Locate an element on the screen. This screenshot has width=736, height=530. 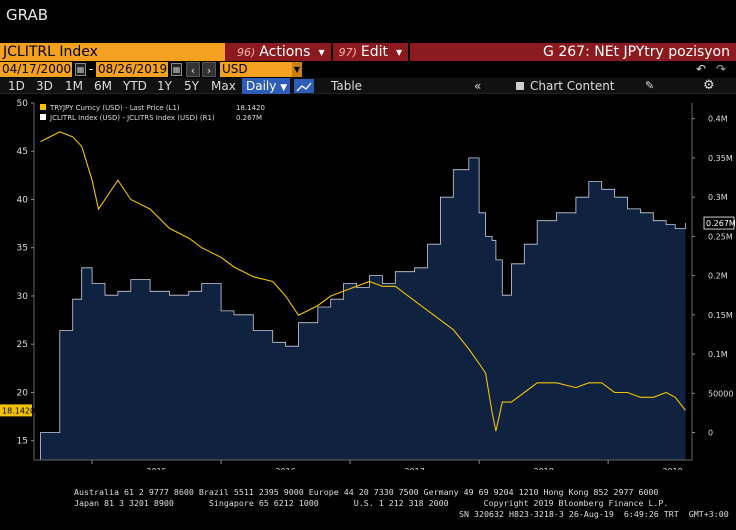
line-chart-icon is located at coordinates (304, 86).